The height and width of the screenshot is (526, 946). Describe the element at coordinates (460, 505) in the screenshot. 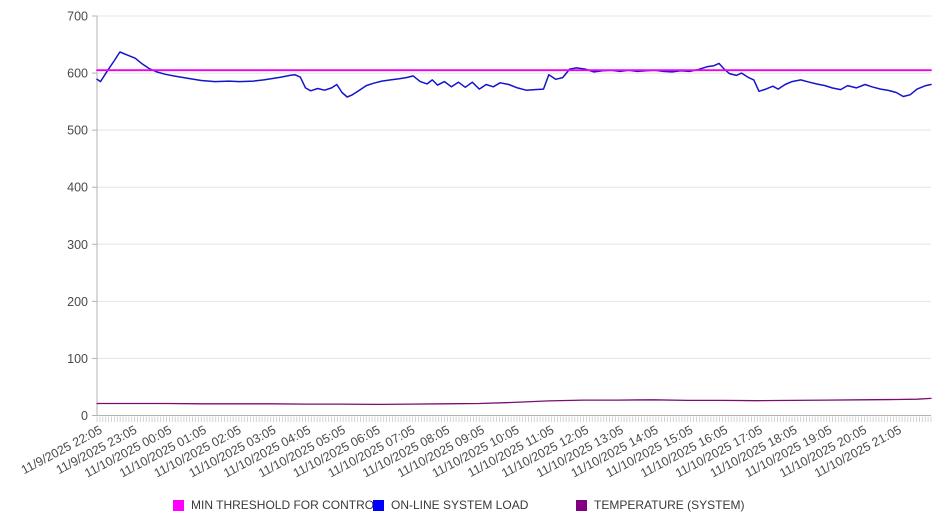

I see `legend-label-online-system-load: ON-LINE SYSTEM LOAD` at that location.